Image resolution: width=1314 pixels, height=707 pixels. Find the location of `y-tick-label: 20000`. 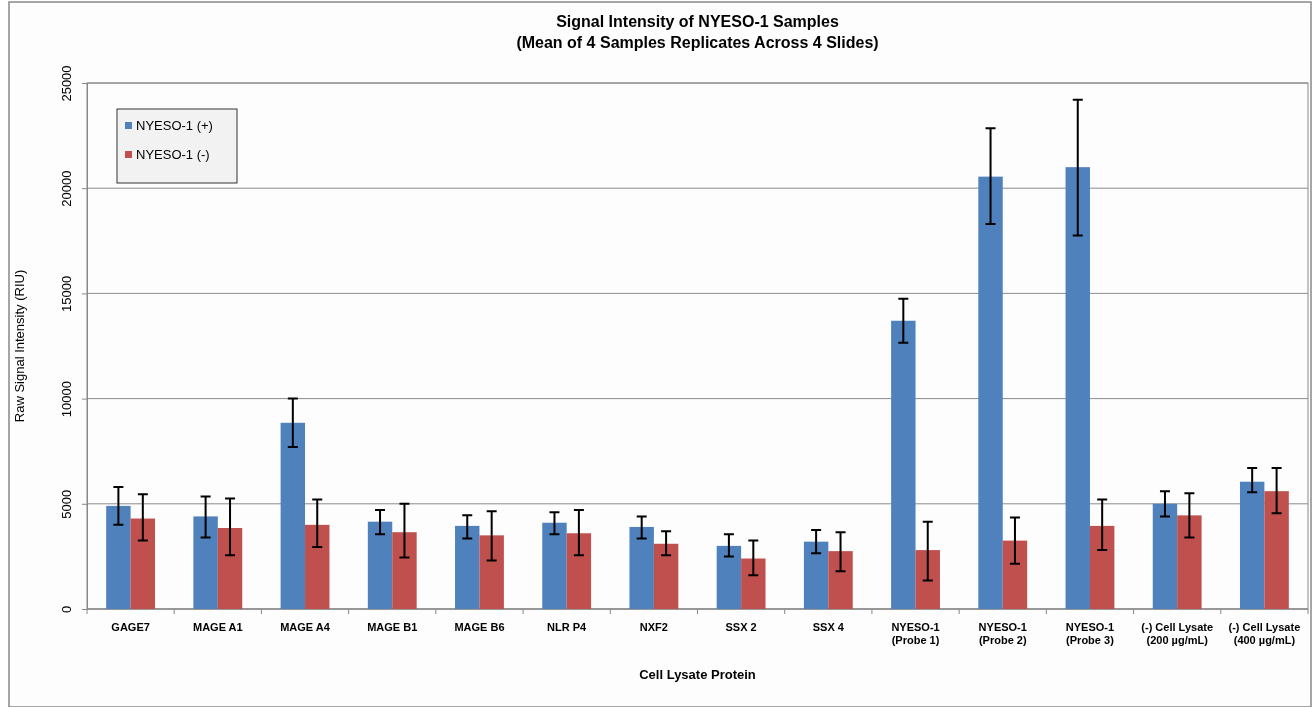

y-tick-label: 20000 is located at coordinates (66, 188).